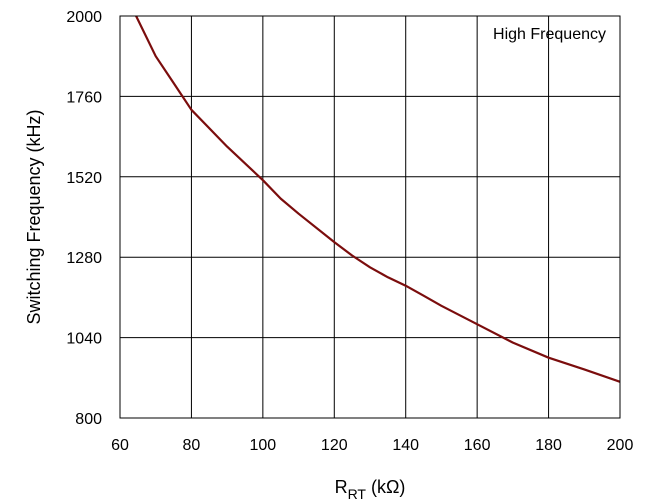  I want to click on y-tick-label-1040: 1040, so click(84, 339).